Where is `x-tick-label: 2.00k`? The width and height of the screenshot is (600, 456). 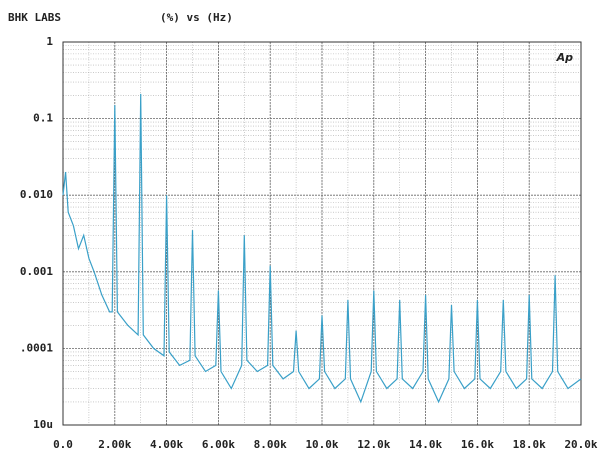
x-tick-label: 2.00k is located at coordinates (114, 444).